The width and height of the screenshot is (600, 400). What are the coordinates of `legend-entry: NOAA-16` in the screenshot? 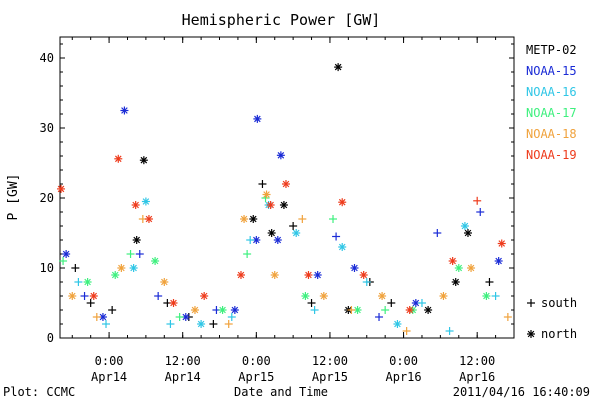 It's located at (551, 92).